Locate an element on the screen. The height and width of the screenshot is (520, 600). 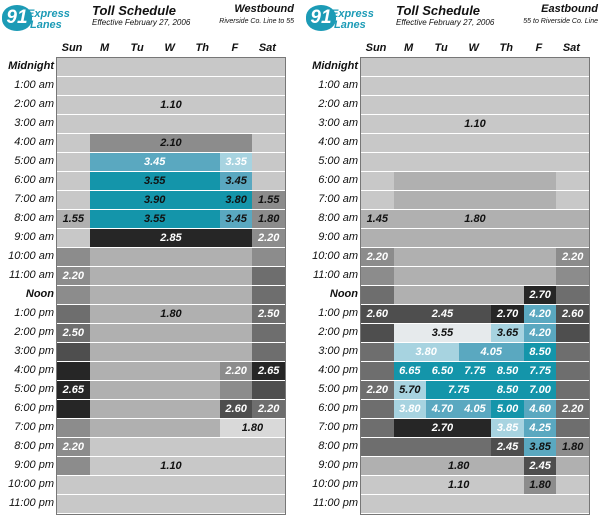
toll-cell: 4.05 is located at coordinates (475, 409).